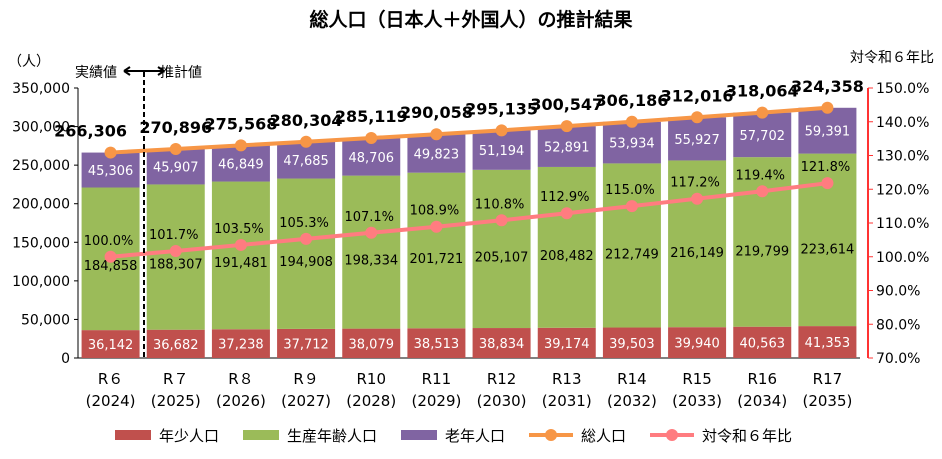 The image size is (942, 459). I want to click on category-year: (2035), so click(827, 401).